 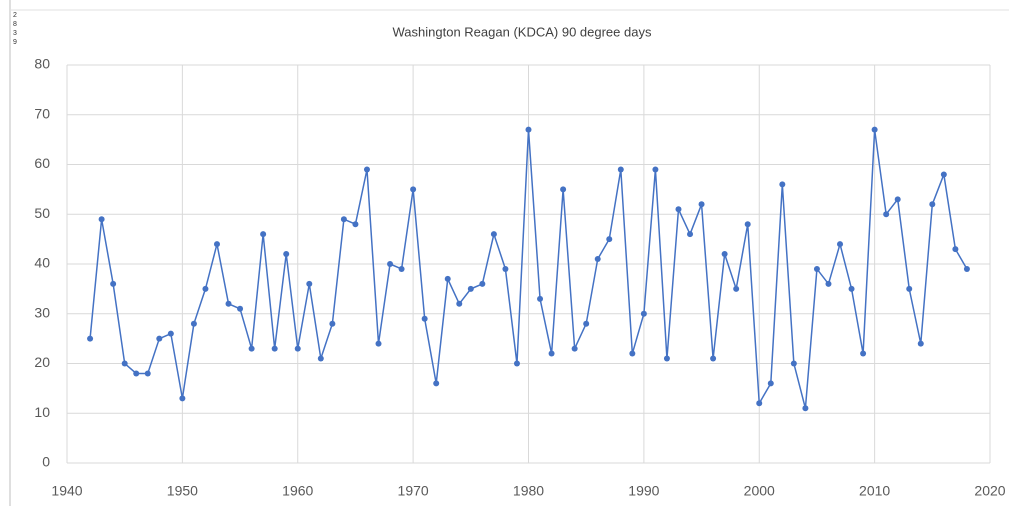 I want to click on side-fragment: 2, so click(x=15, y=15).